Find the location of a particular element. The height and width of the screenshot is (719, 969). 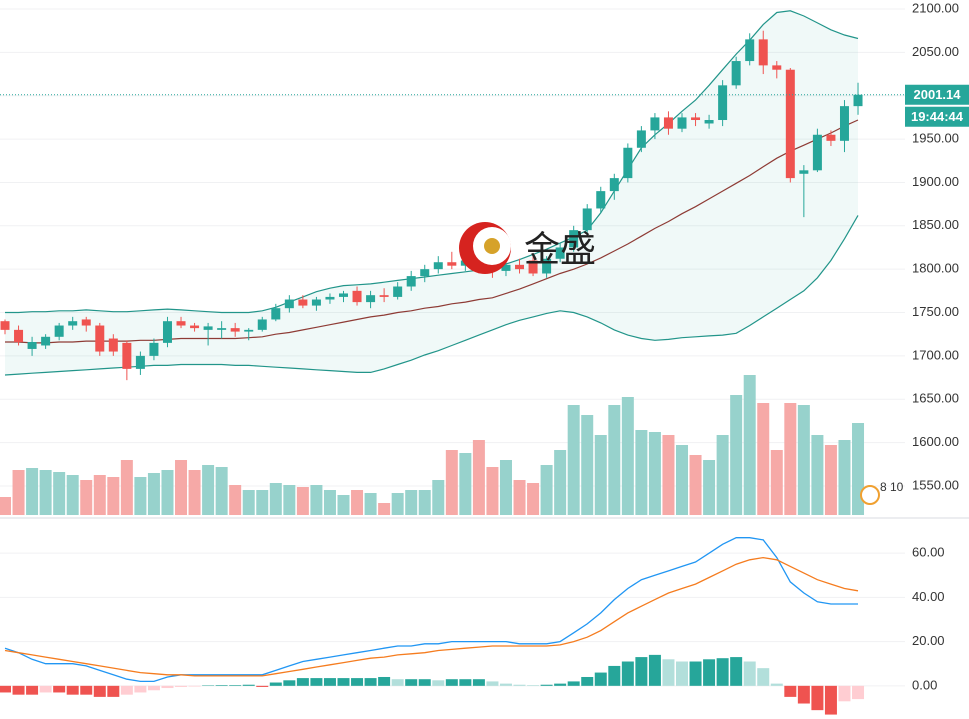

last-price-tag is located at coordinates (937, 94).